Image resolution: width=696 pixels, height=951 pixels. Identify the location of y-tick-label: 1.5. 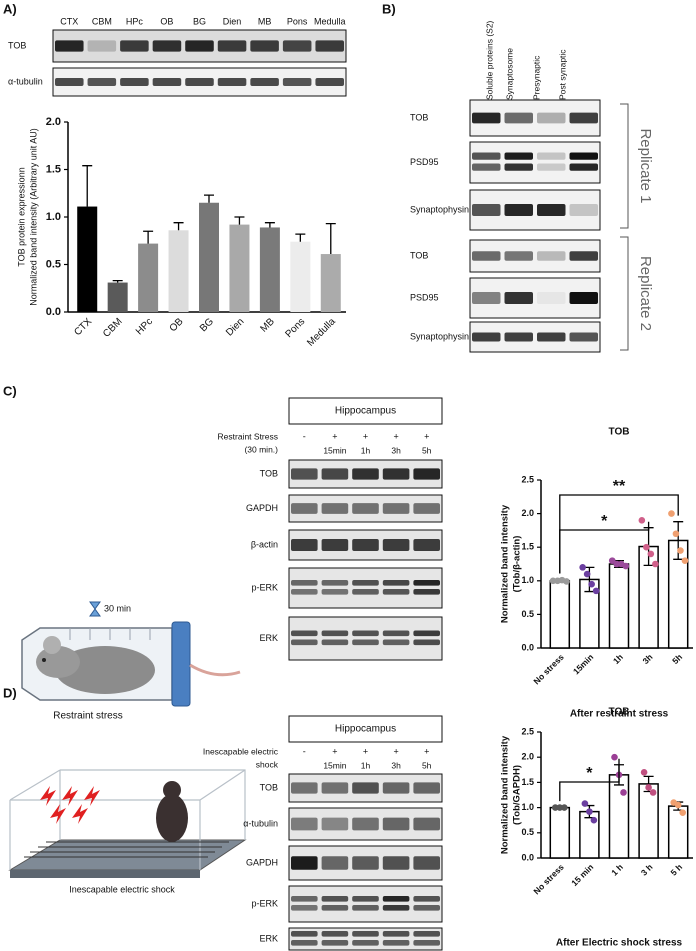
(53, 169).